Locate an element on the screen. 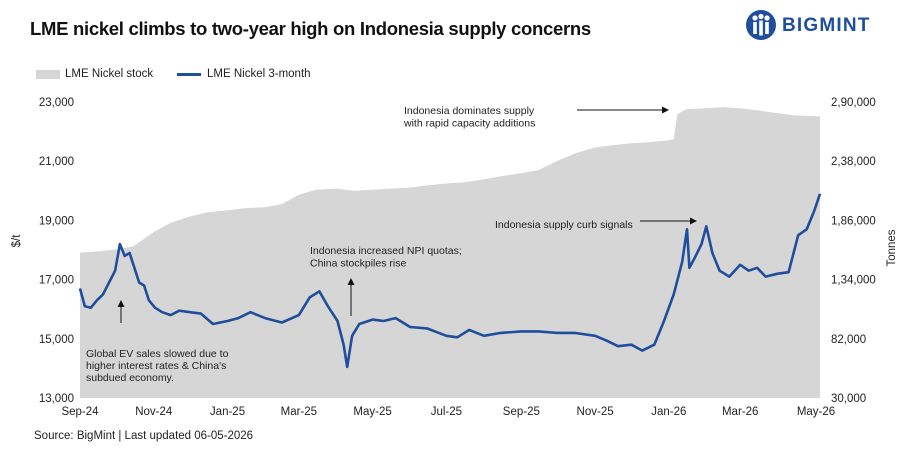 The width and height of the screenshot is (913, 453). left-axis-tick-label: 15,000 is located at coordinates (56, 340).